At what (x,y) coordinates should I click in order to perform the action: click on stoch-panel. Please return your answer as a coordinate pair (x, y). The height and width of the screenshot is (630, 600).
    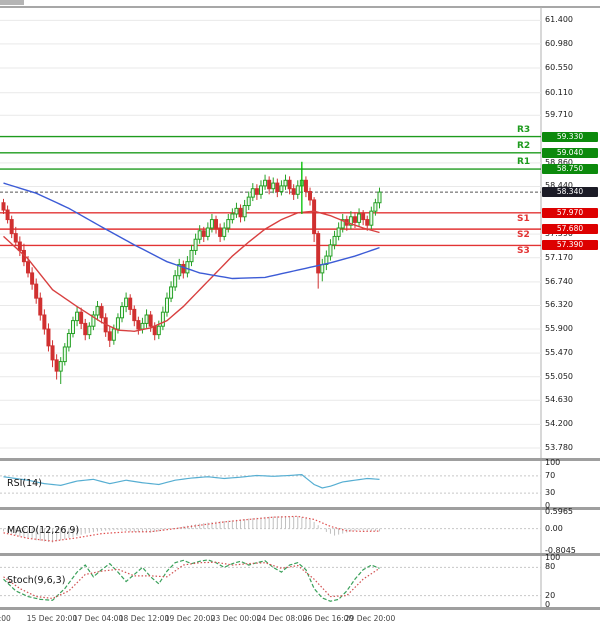
    Looking at the image, I should click on (270, 581).